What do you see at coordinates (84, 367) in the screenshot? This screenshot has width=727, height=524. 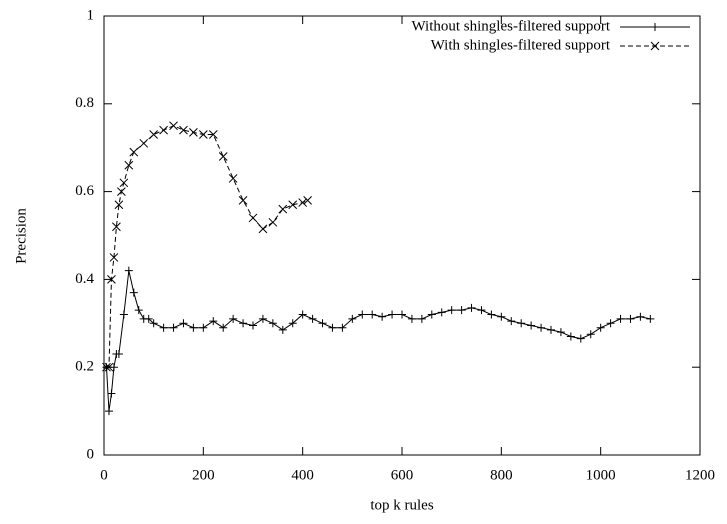 I see `y-tick-label: 0.2` at bounding box center [84, 367].